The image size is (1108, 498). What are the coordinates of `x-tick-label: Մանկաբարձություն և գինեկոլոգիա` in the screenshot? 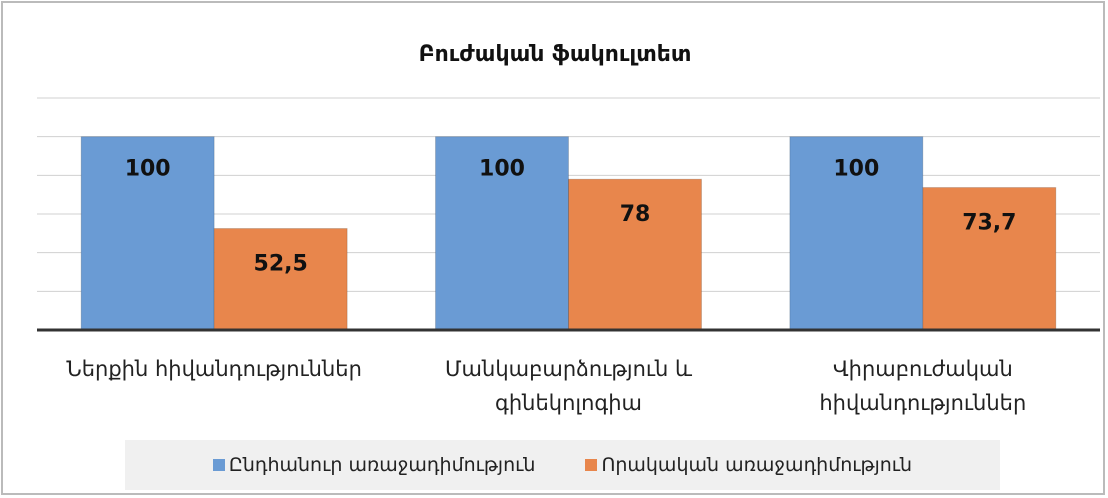 It's located at (568, 386).